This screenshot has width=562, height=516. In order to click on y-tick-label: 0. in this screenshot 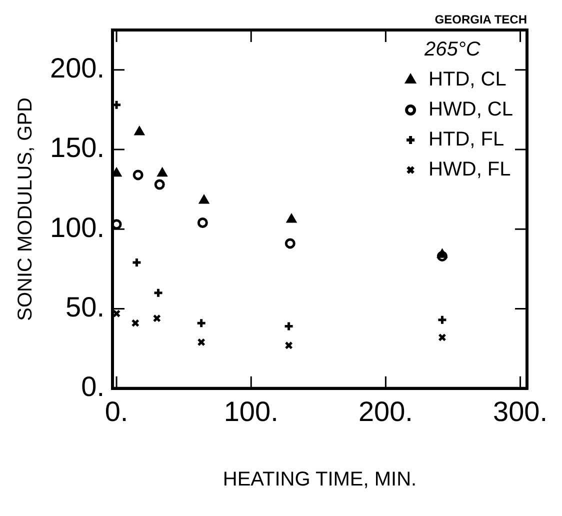, I will do `click(92, 386)`.